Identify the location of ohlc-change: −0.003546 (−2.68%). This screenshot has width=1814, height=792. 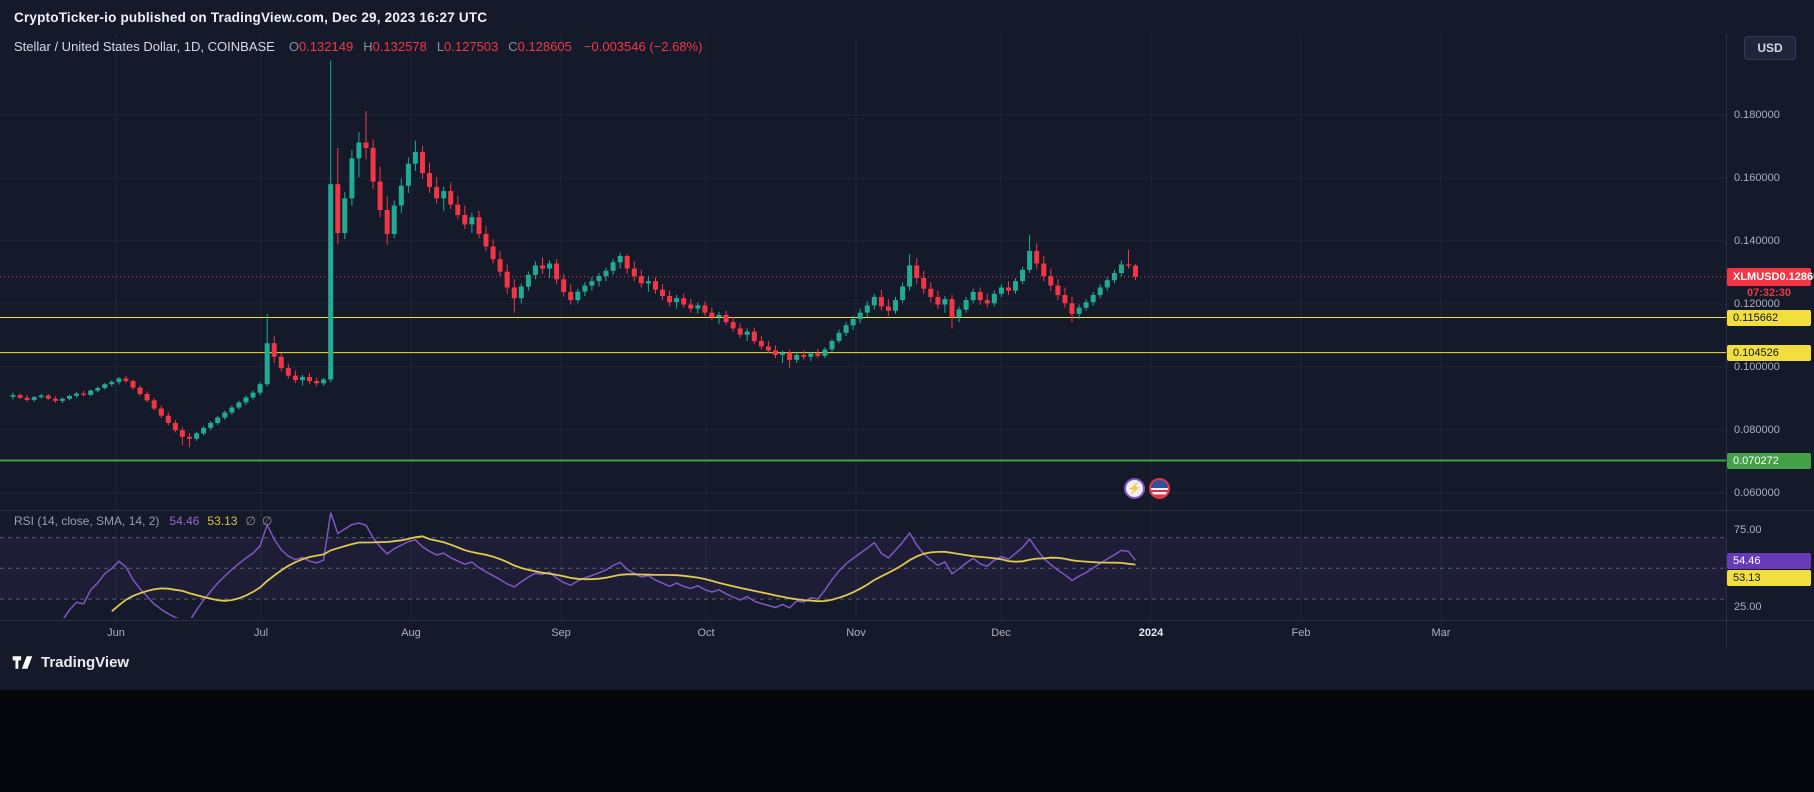
(643, 46).